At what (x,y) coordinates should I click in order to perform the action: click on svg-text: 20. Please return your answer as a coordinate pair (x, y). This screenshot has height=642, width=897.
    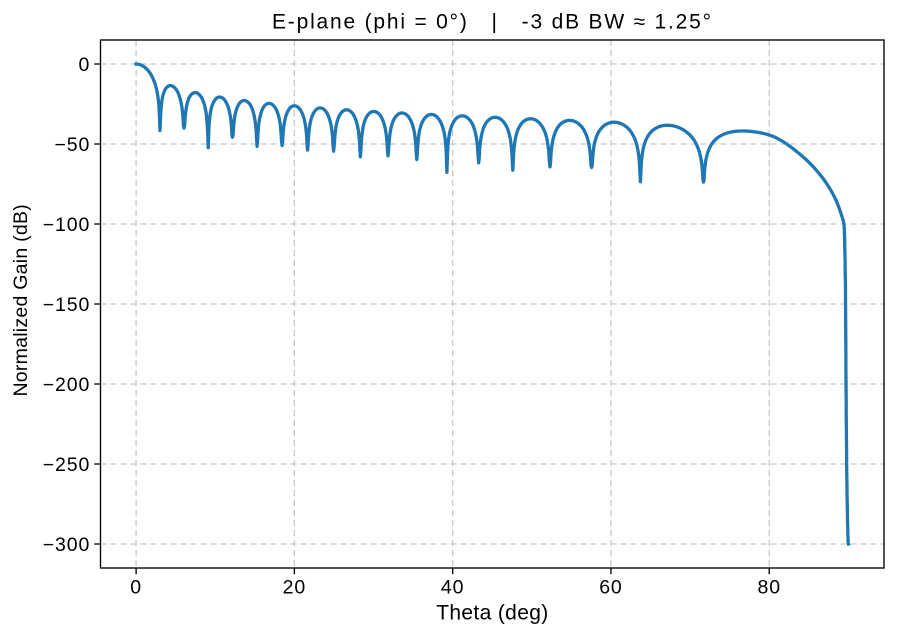
    Looking at the image, I should click on (295, 588).